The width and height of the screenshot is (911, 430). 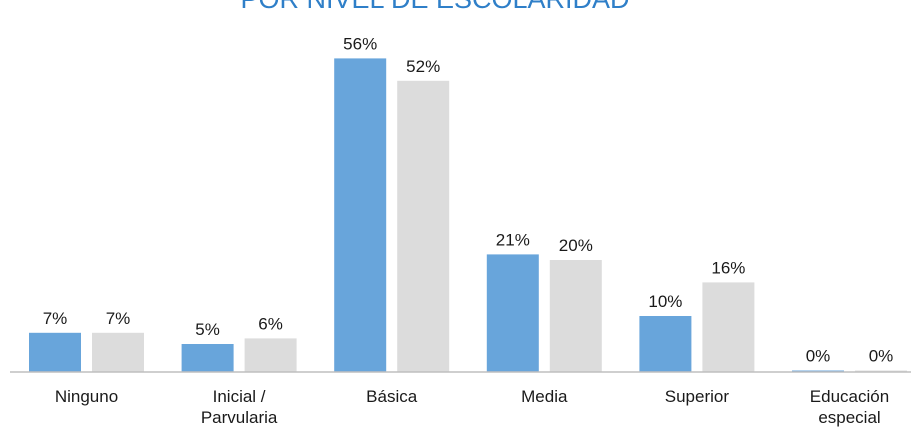 I want to click on value-label-series1-4: 10%, so click(x=665, y=301).